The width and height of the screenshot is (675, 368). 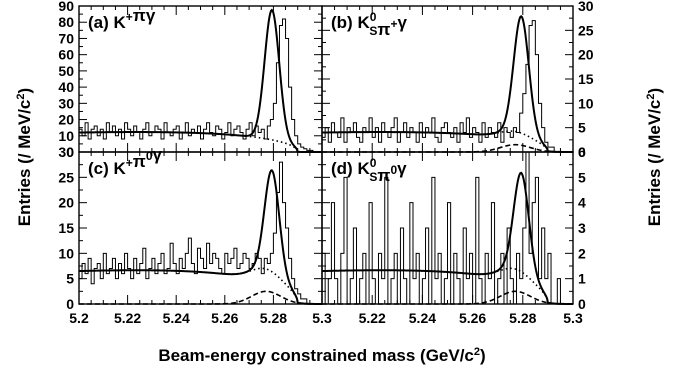 What do you see at coordinates (176, 318) in the screenshot?
I see `x-tick-label-left-5.24: 5.24` at bounding box center [176, 318].